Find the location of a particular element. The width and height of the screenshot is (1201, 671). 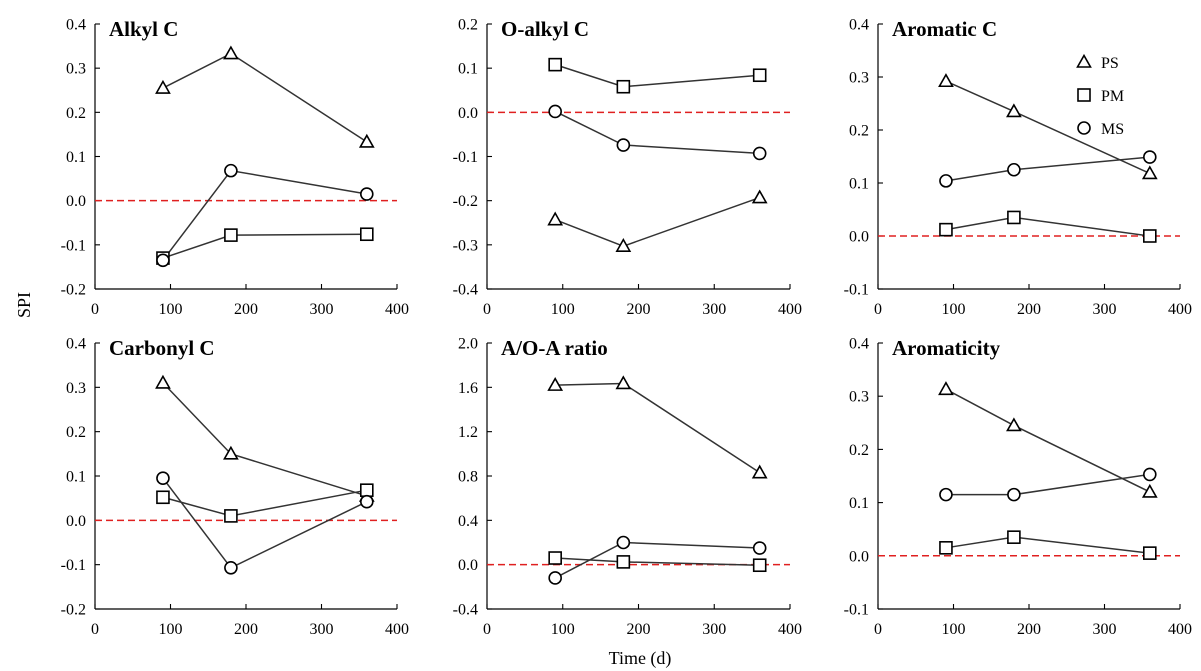

legend-marker-pm is located at coordinates (1084, 95).